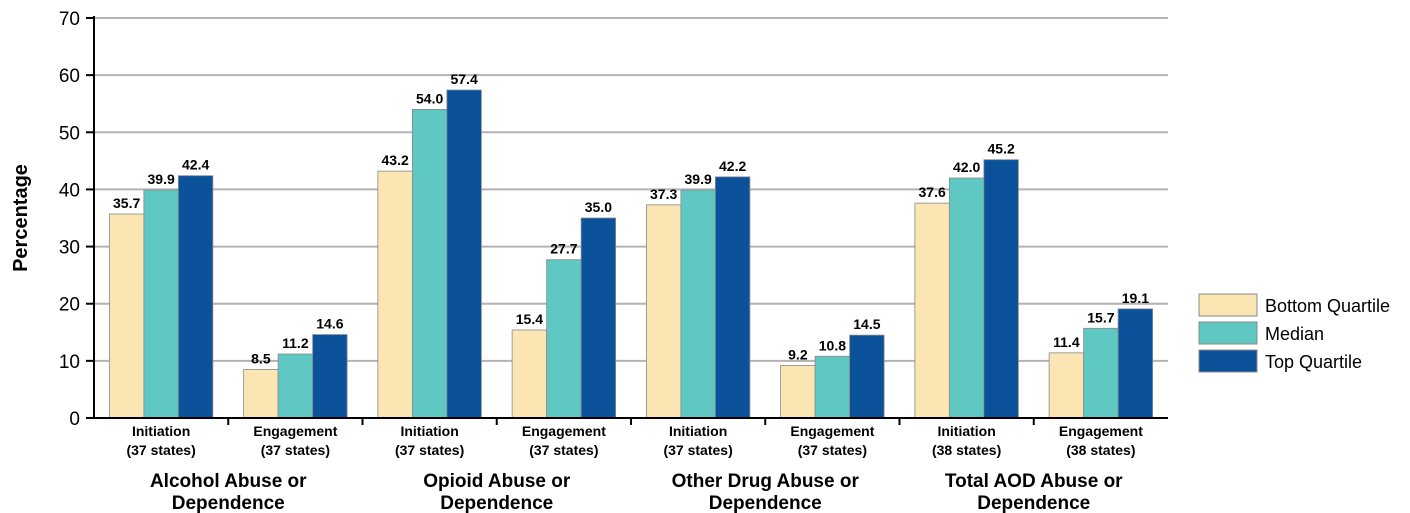  What do you see at coordinates (228, 481) in the screenshot?
I see `group-label: Alcohol Abuse or` at bounding box center [228, 481].